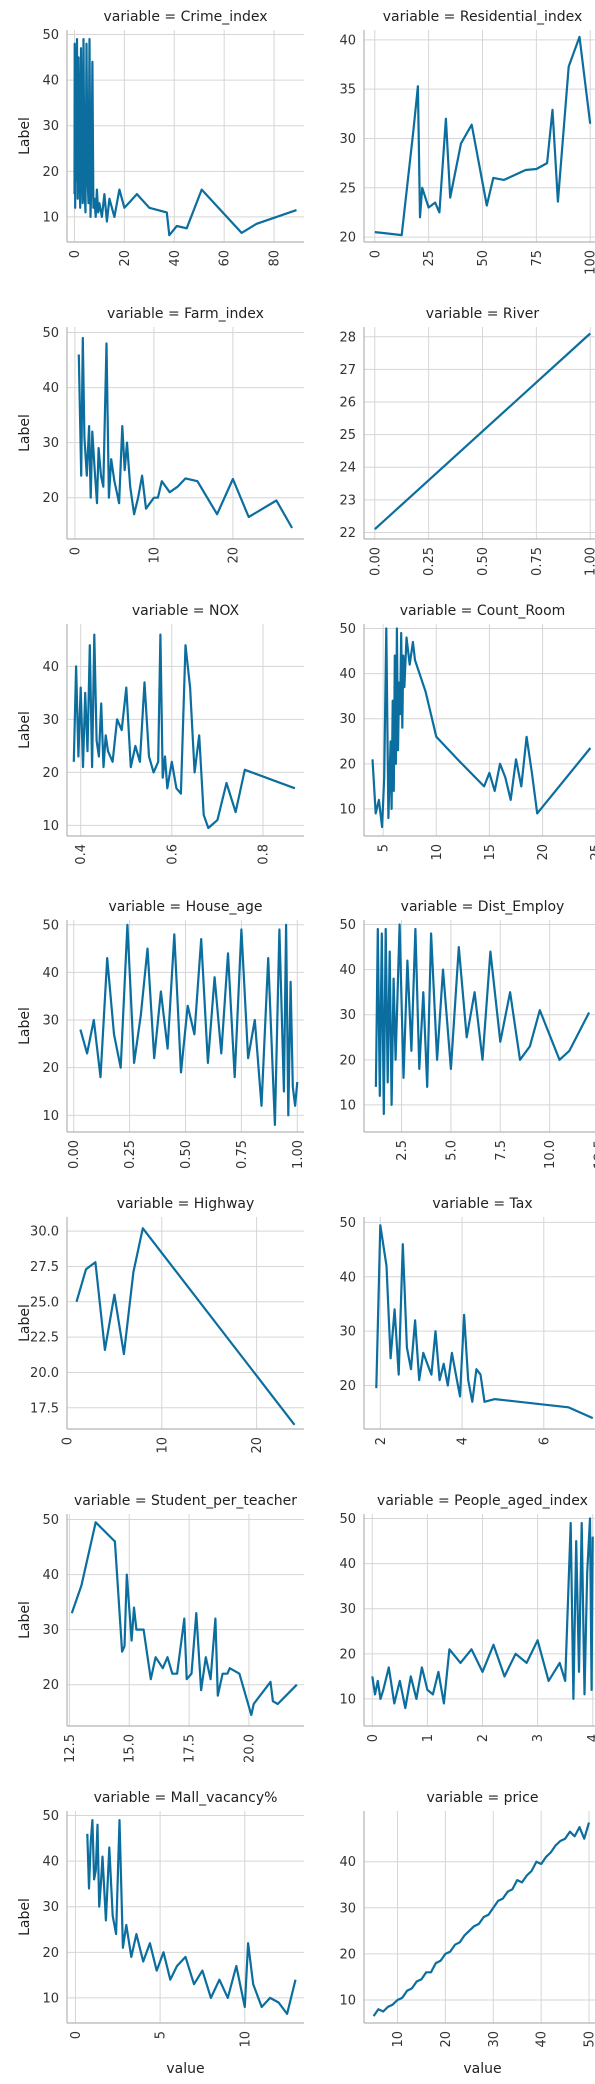 This screenshot has width=595, height=2084. What do you see at coordinates (191, 1917) in the screenshot?
I see `series-line-mall-vacancy` at bounding box center [191, 1917].